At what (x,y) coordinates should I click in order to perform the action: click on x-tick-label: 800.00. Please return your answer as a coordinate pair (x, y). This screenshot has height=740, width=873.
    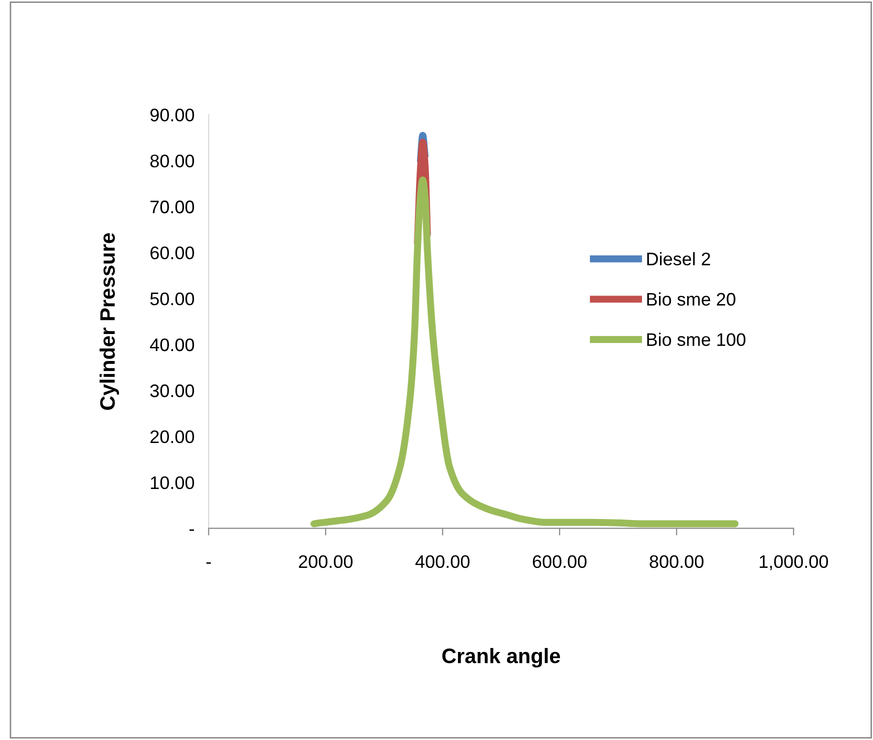
    Looking at the image, I should click on (677, 561).